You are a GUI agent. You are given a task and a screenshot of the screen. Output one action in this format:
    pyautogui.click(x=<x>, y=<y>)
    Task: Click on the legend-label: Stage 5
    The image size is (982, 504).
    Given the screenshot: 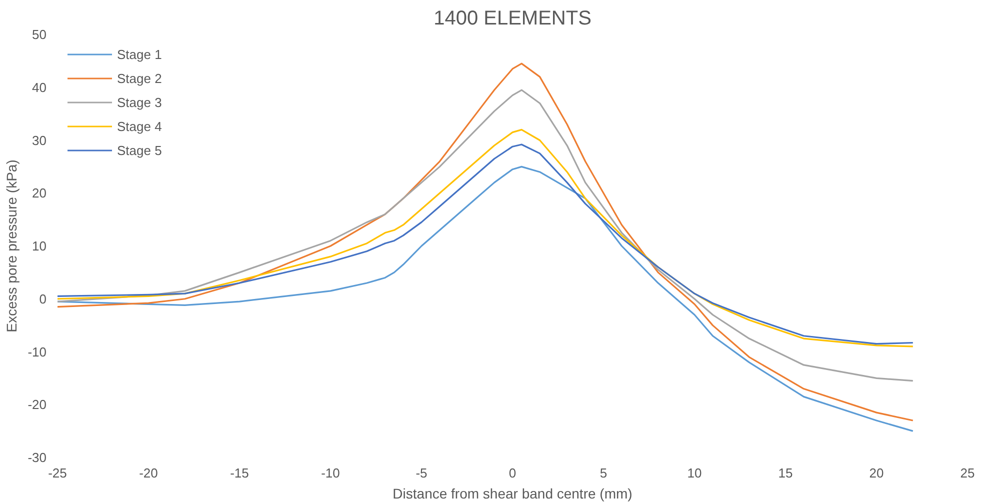 What is the action you would take?
    pyautogui.click(x=139, y=150)
    